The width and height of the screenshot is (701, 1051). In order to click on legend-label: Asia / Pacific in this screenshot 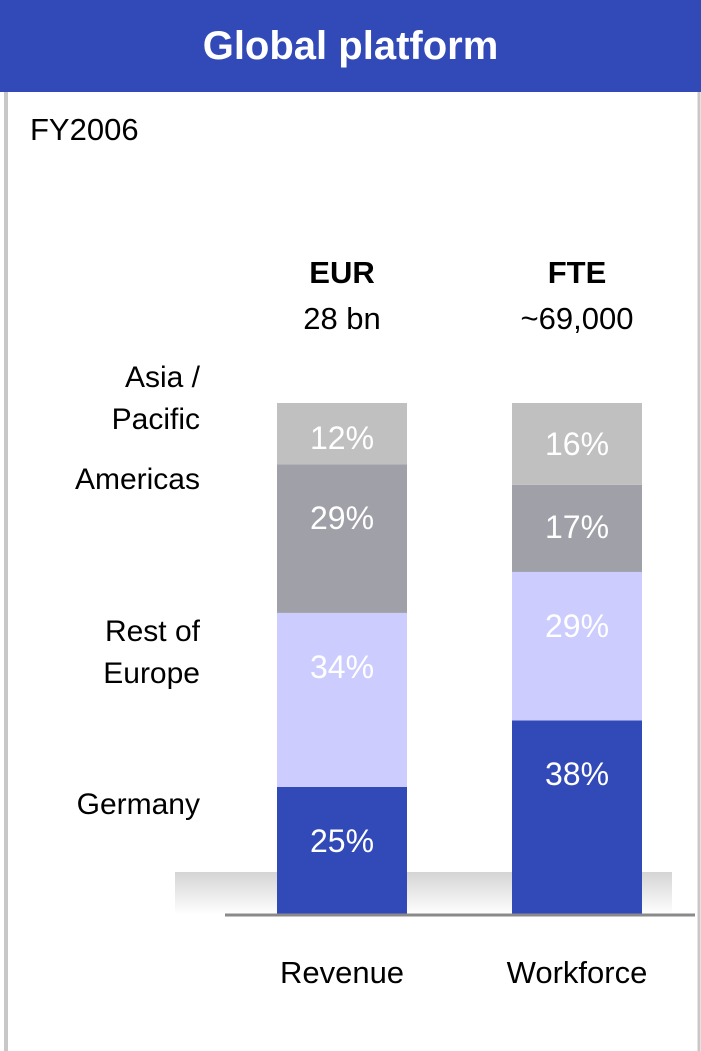, I will do `click(155, 398)`.